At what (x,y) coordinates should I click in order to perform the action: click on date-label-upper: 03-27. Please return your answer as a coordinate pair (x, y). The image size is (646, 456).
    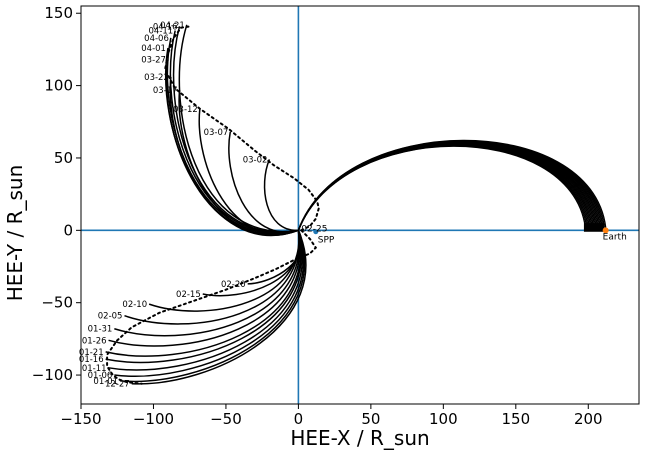
    Looking at the image, I should click on (153, 61).